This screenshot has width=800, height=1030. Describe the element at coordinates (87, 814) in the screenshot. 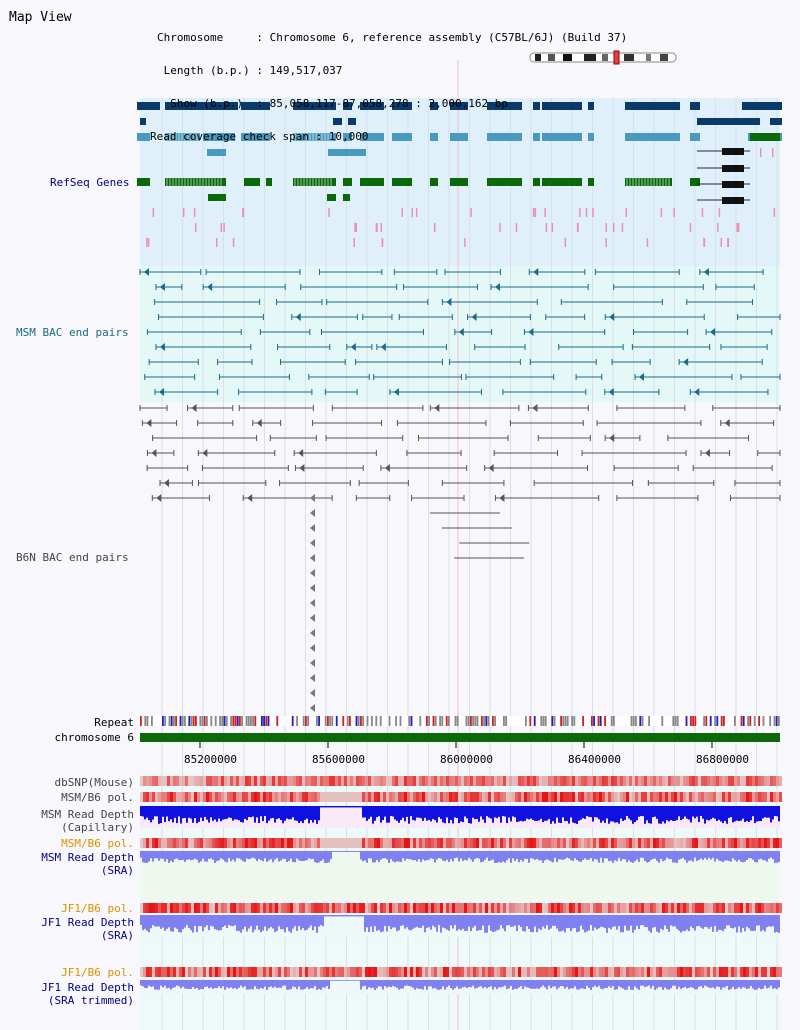

I see `track-label-msm-depth-capillary: MSM Read Depth` at that location.